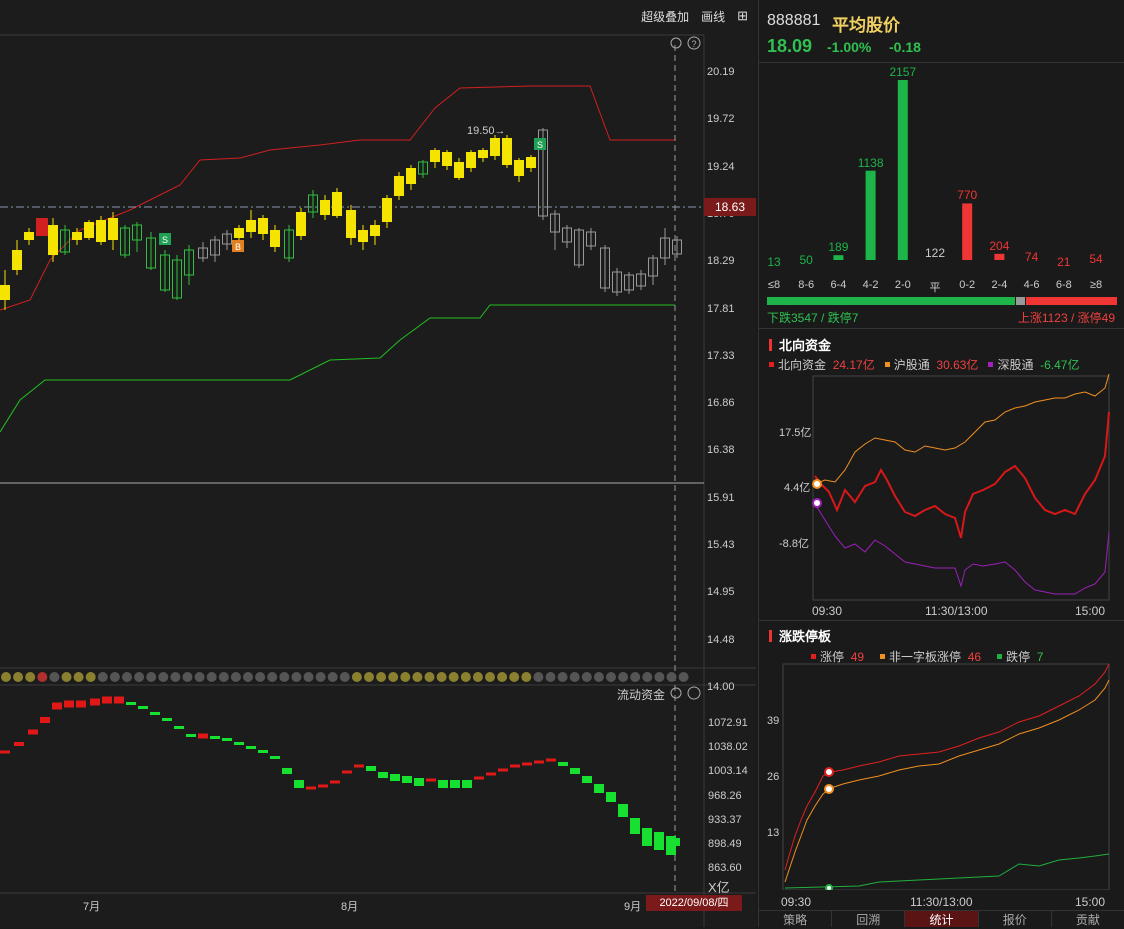 The width and height of the screenshot is (1124, 929). What do you see at coordinates (725, 844) in the screenshot?
I see `flow-axis-label: 898.49` at bounding box center [725, 844].